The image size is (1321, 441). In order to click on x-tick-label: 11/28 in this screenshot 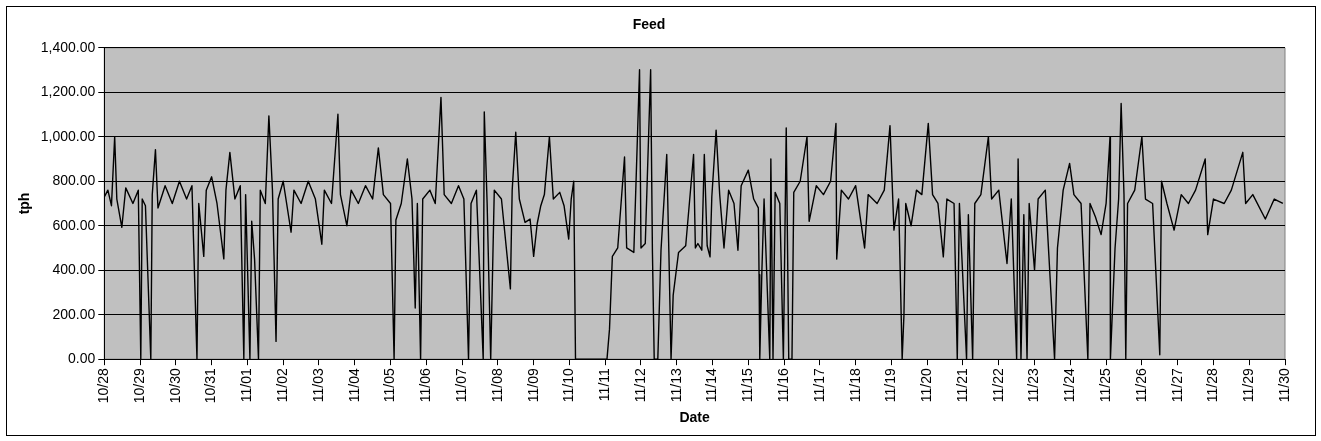, I will do `click(1212, 385)`.